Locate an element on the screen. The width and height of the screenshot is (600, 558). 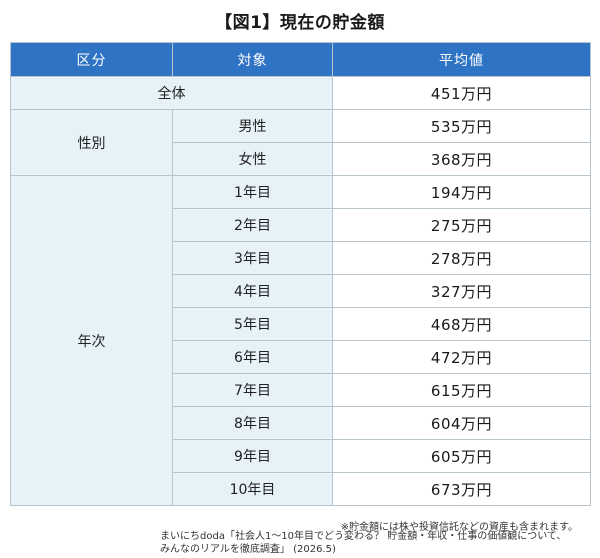
table-row-year-6: 6年目 472万円 is located at coordinates (301, 357).